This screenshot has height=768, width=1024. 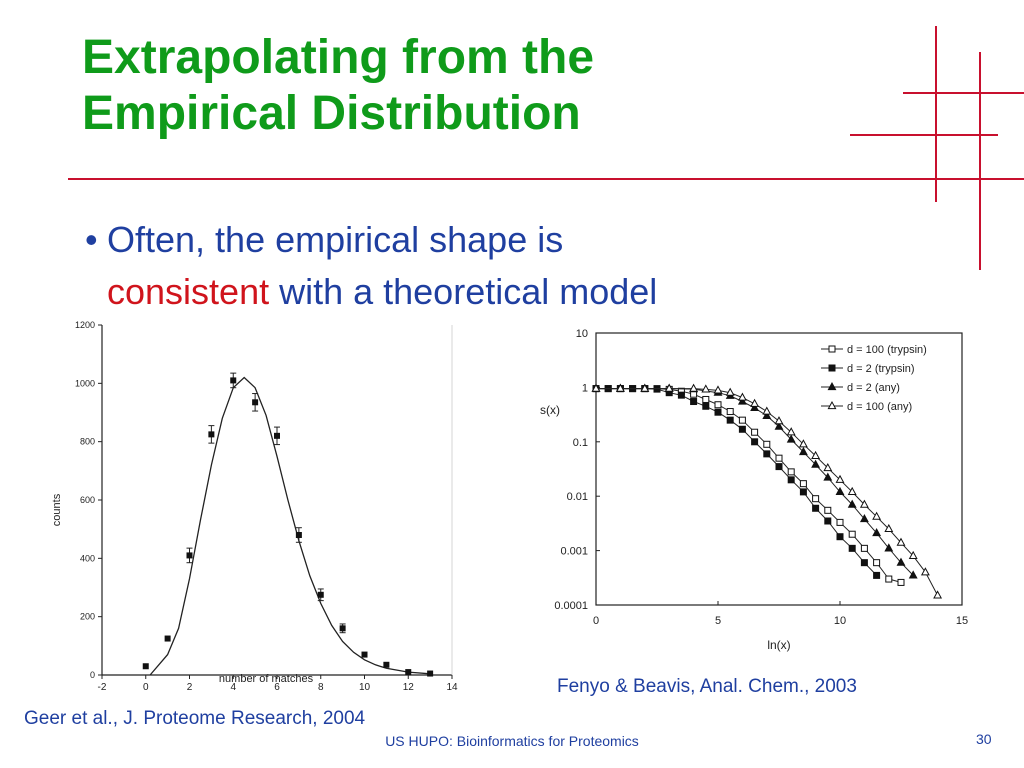 I want to click on slide-footer: US HUPO: Bioinformatics for Proteomics, so click(x=512, y=741).